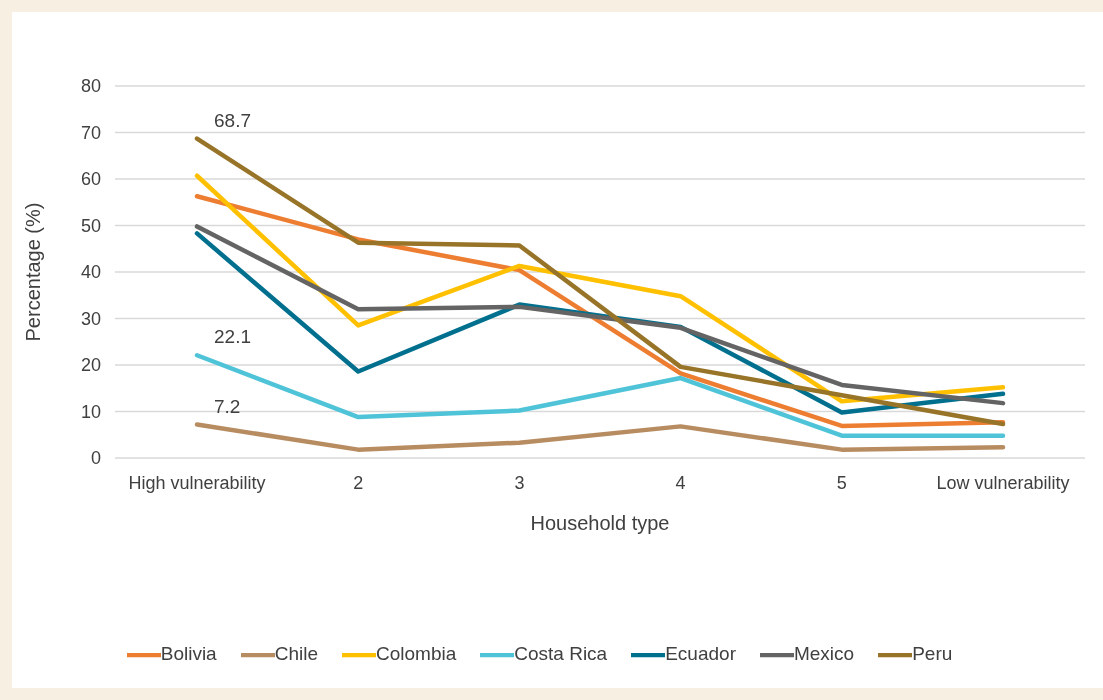 The width and height of the screenshot is (1103, 700). What do you see at coordinates (90, 225) in the screenshot?
I see `y-tick-label: 50` at bounding box center [90, 225].